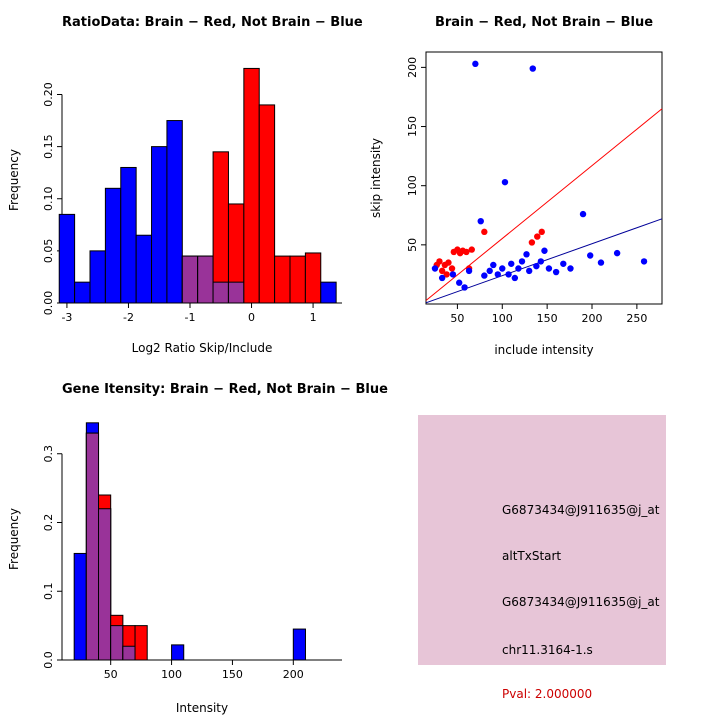 This screenshot has width=720, height=720. What do you see at coordinates (192, 195) in the screenshot?
I see `ratio-histogram-plot: -3 -2 -1 0 1 0.00 0.05 0.10 0.15 0.20` at bounding box center [192, 195].